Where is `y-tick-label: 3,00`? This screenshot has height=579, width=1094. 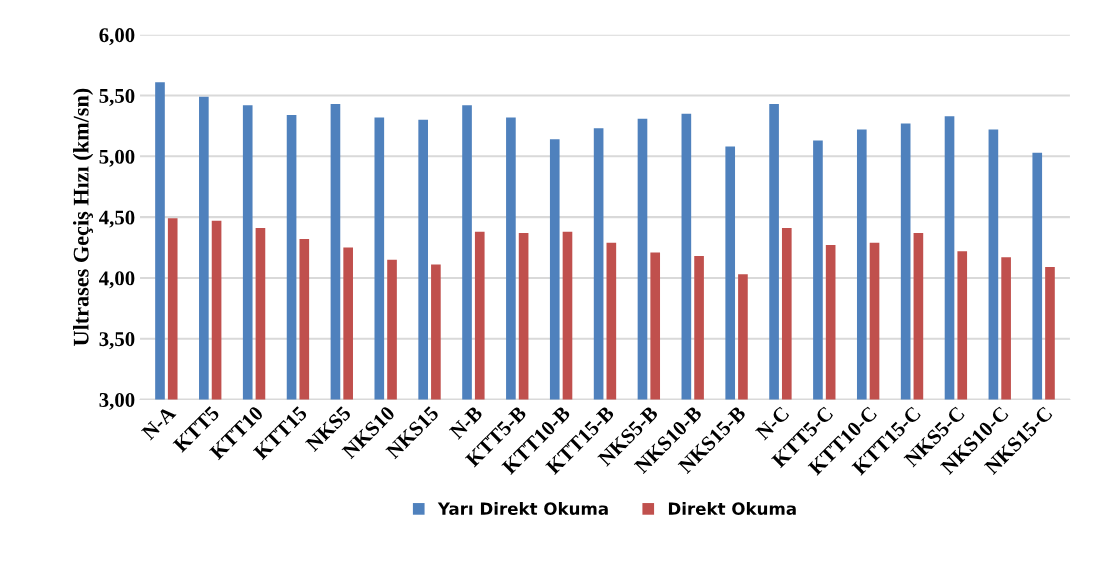
y-tick-label: 3,00 is located at coordinates (117, 401).